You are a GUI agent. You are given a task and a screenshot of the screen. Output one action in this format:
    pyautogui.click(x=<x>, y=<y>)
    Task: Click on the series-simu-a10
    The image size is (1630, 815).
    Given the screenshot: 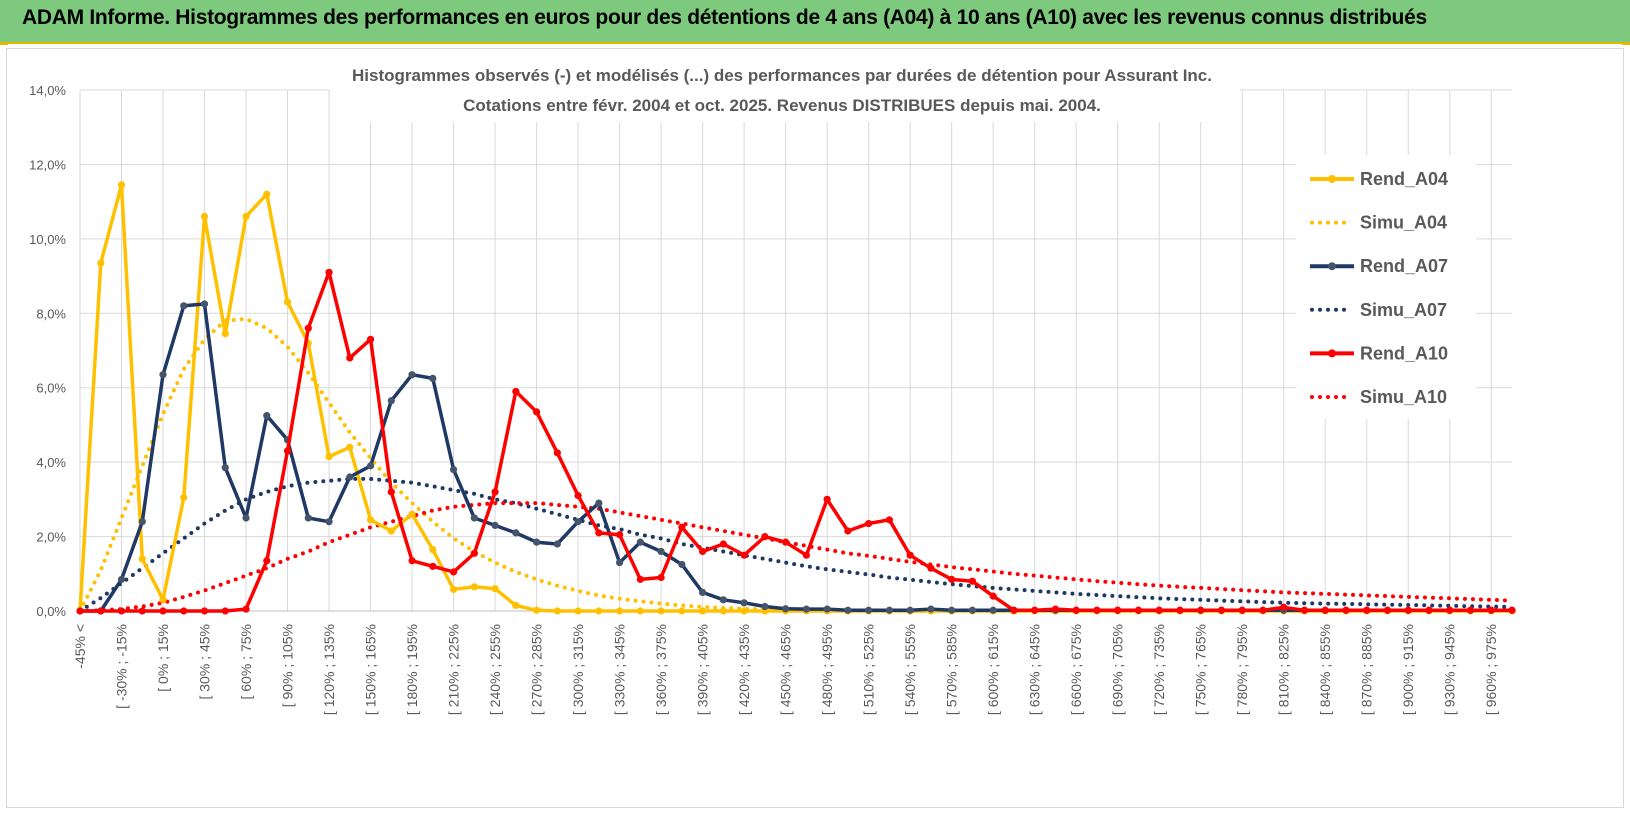 What is the action you would take?
    pyautogui.click(x=796, y=557)
    